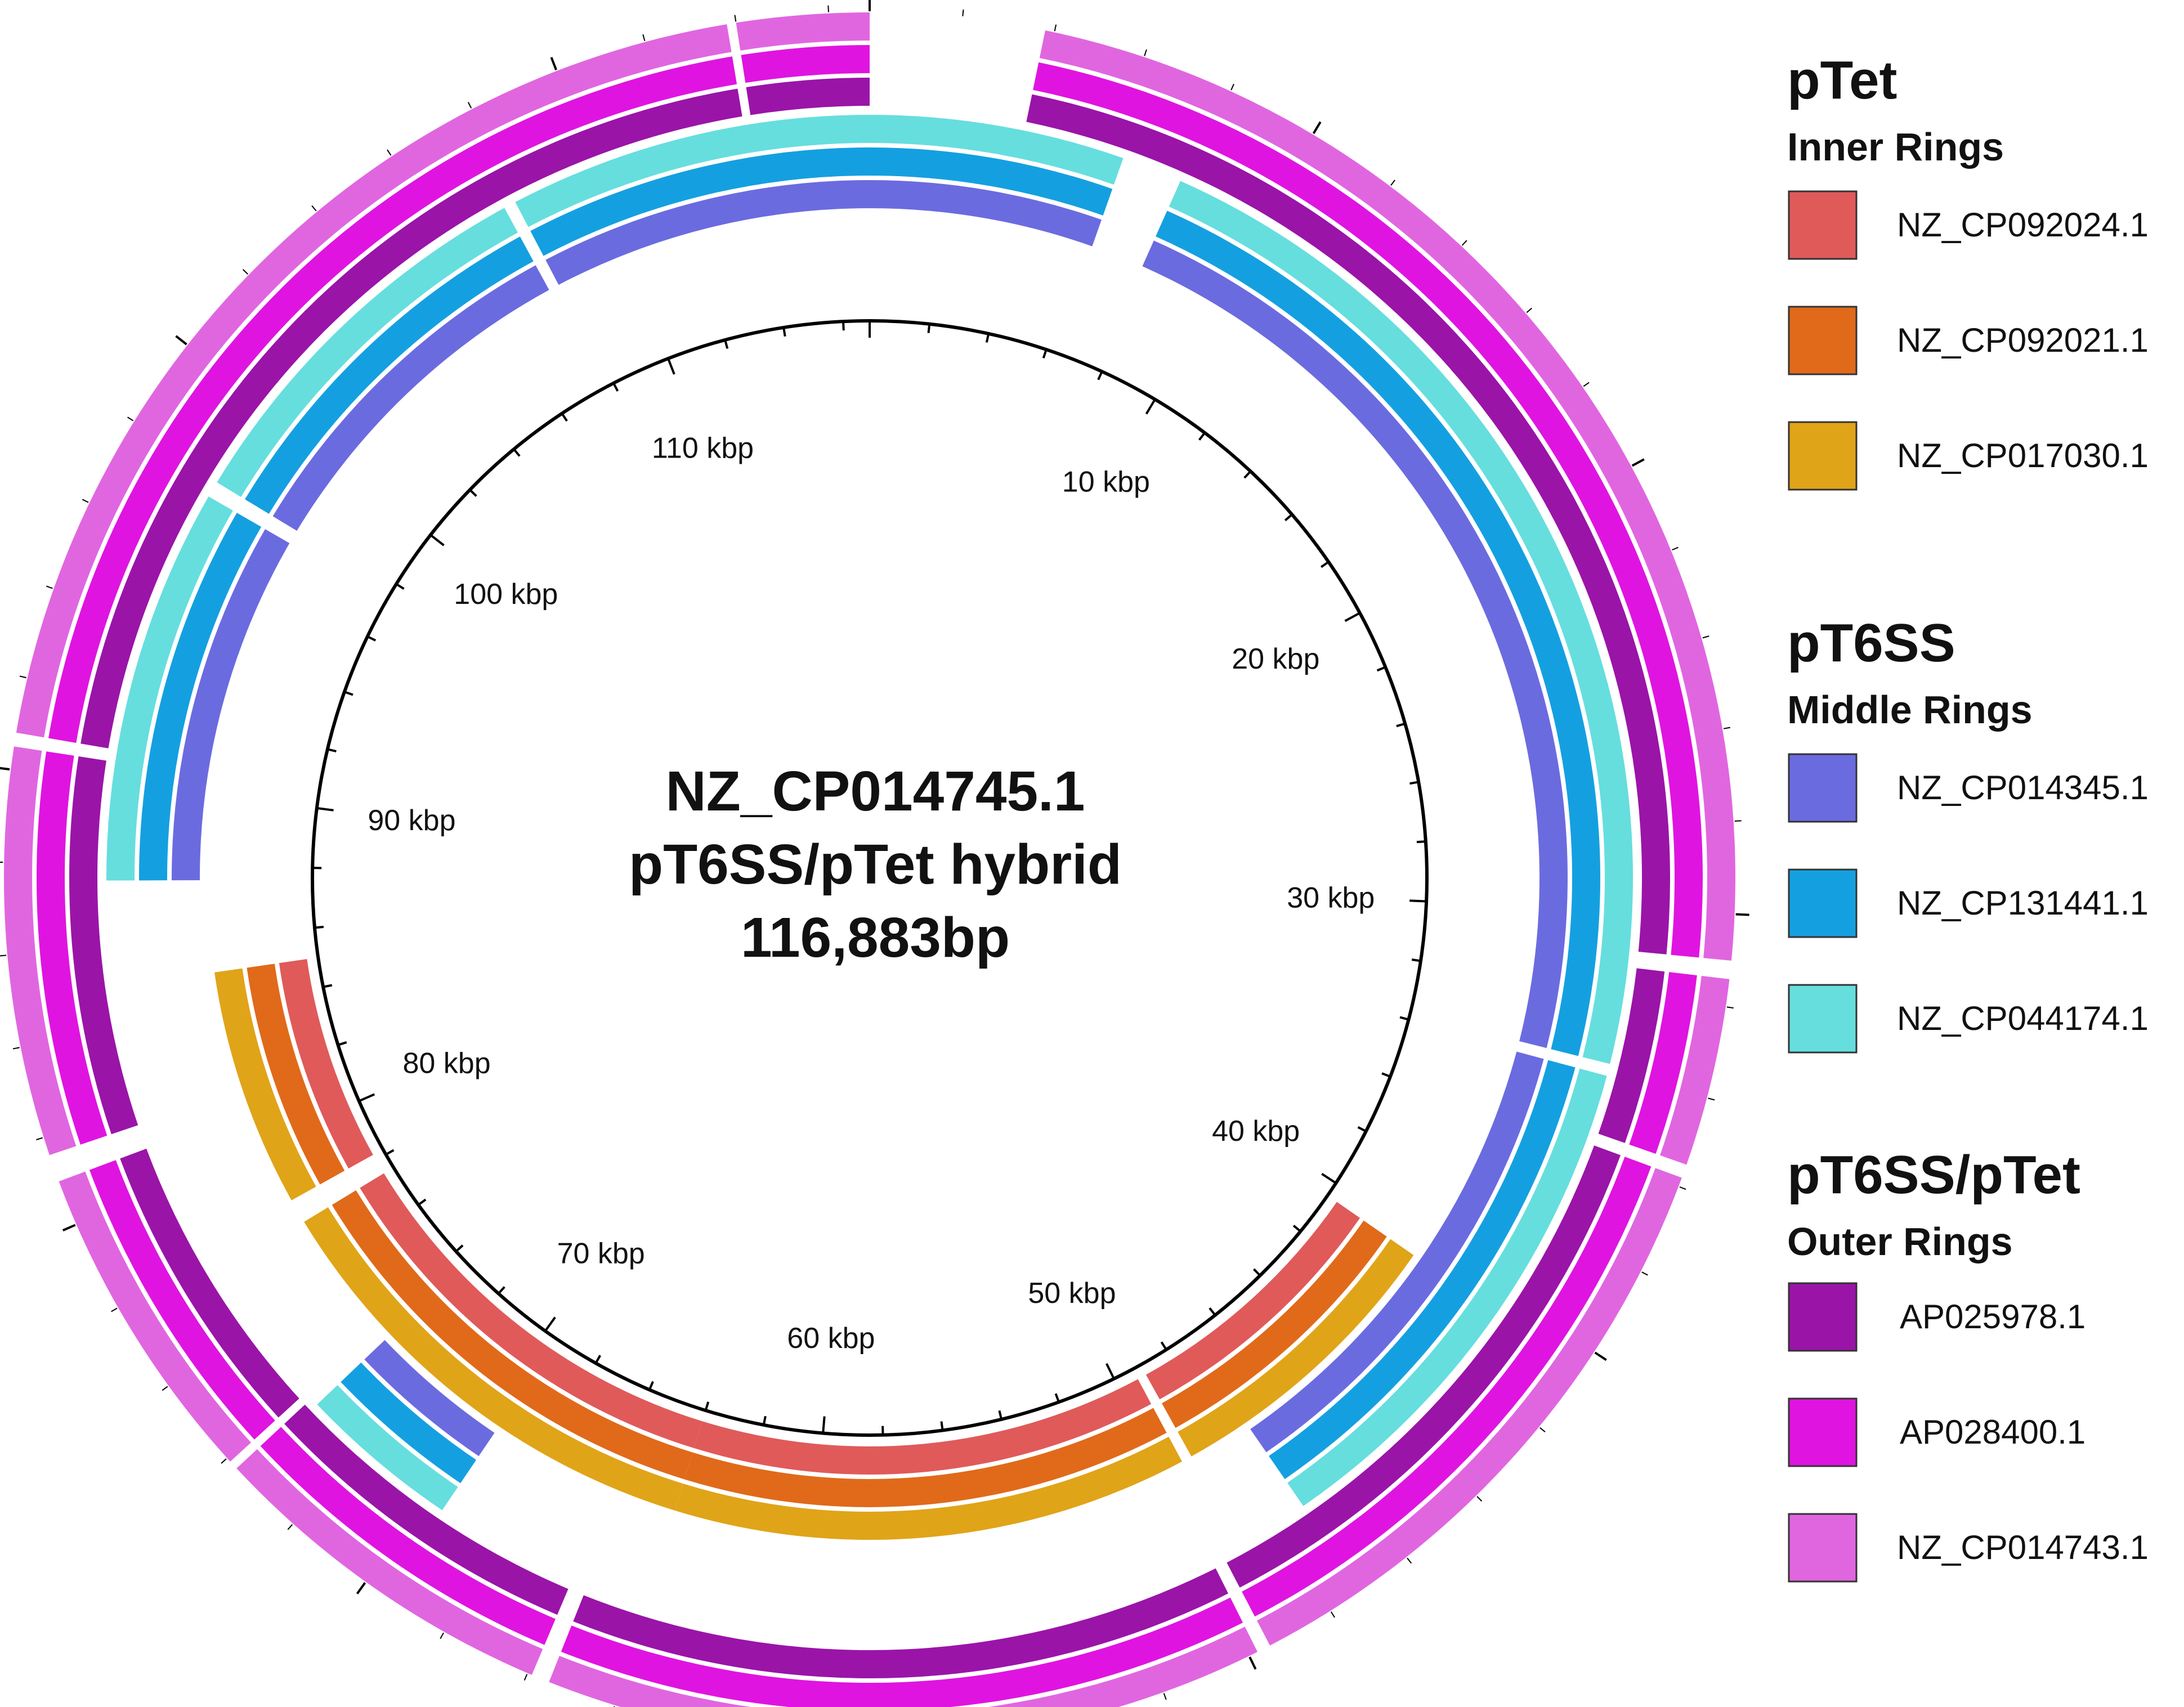 This screenshot has width=2184, height=1707. Describe the element at coordinates (2023, 788) in the screenshot. I see `legend-label: NZ_CP014345.1` at that location.